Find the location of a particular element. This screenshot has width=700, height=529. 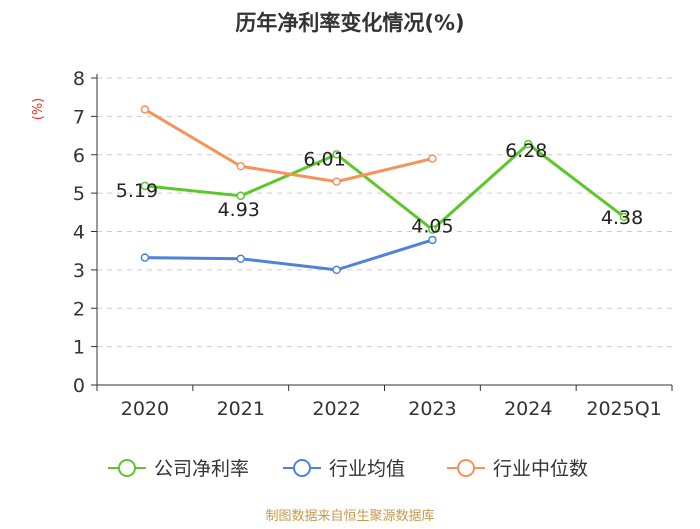

data-label-2021: 4.93 is located at coordinates (239, 210).